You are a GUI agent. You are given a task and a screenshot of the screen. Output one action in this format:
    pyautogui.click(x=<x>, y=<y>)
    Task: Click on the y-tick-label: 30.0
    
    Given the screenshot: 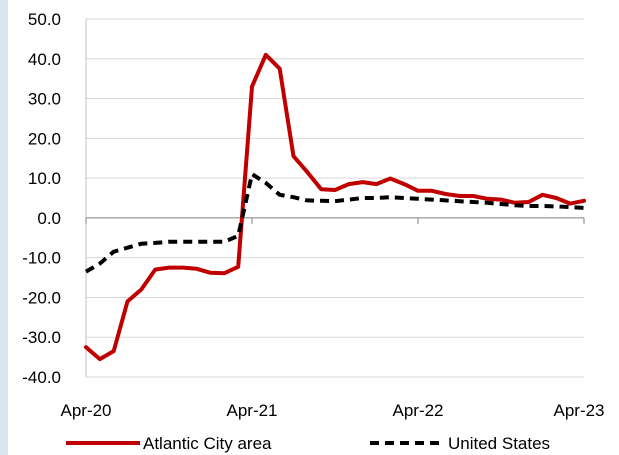 What is the action you would take?
    pyautogui.click(x=44, y=99)
    